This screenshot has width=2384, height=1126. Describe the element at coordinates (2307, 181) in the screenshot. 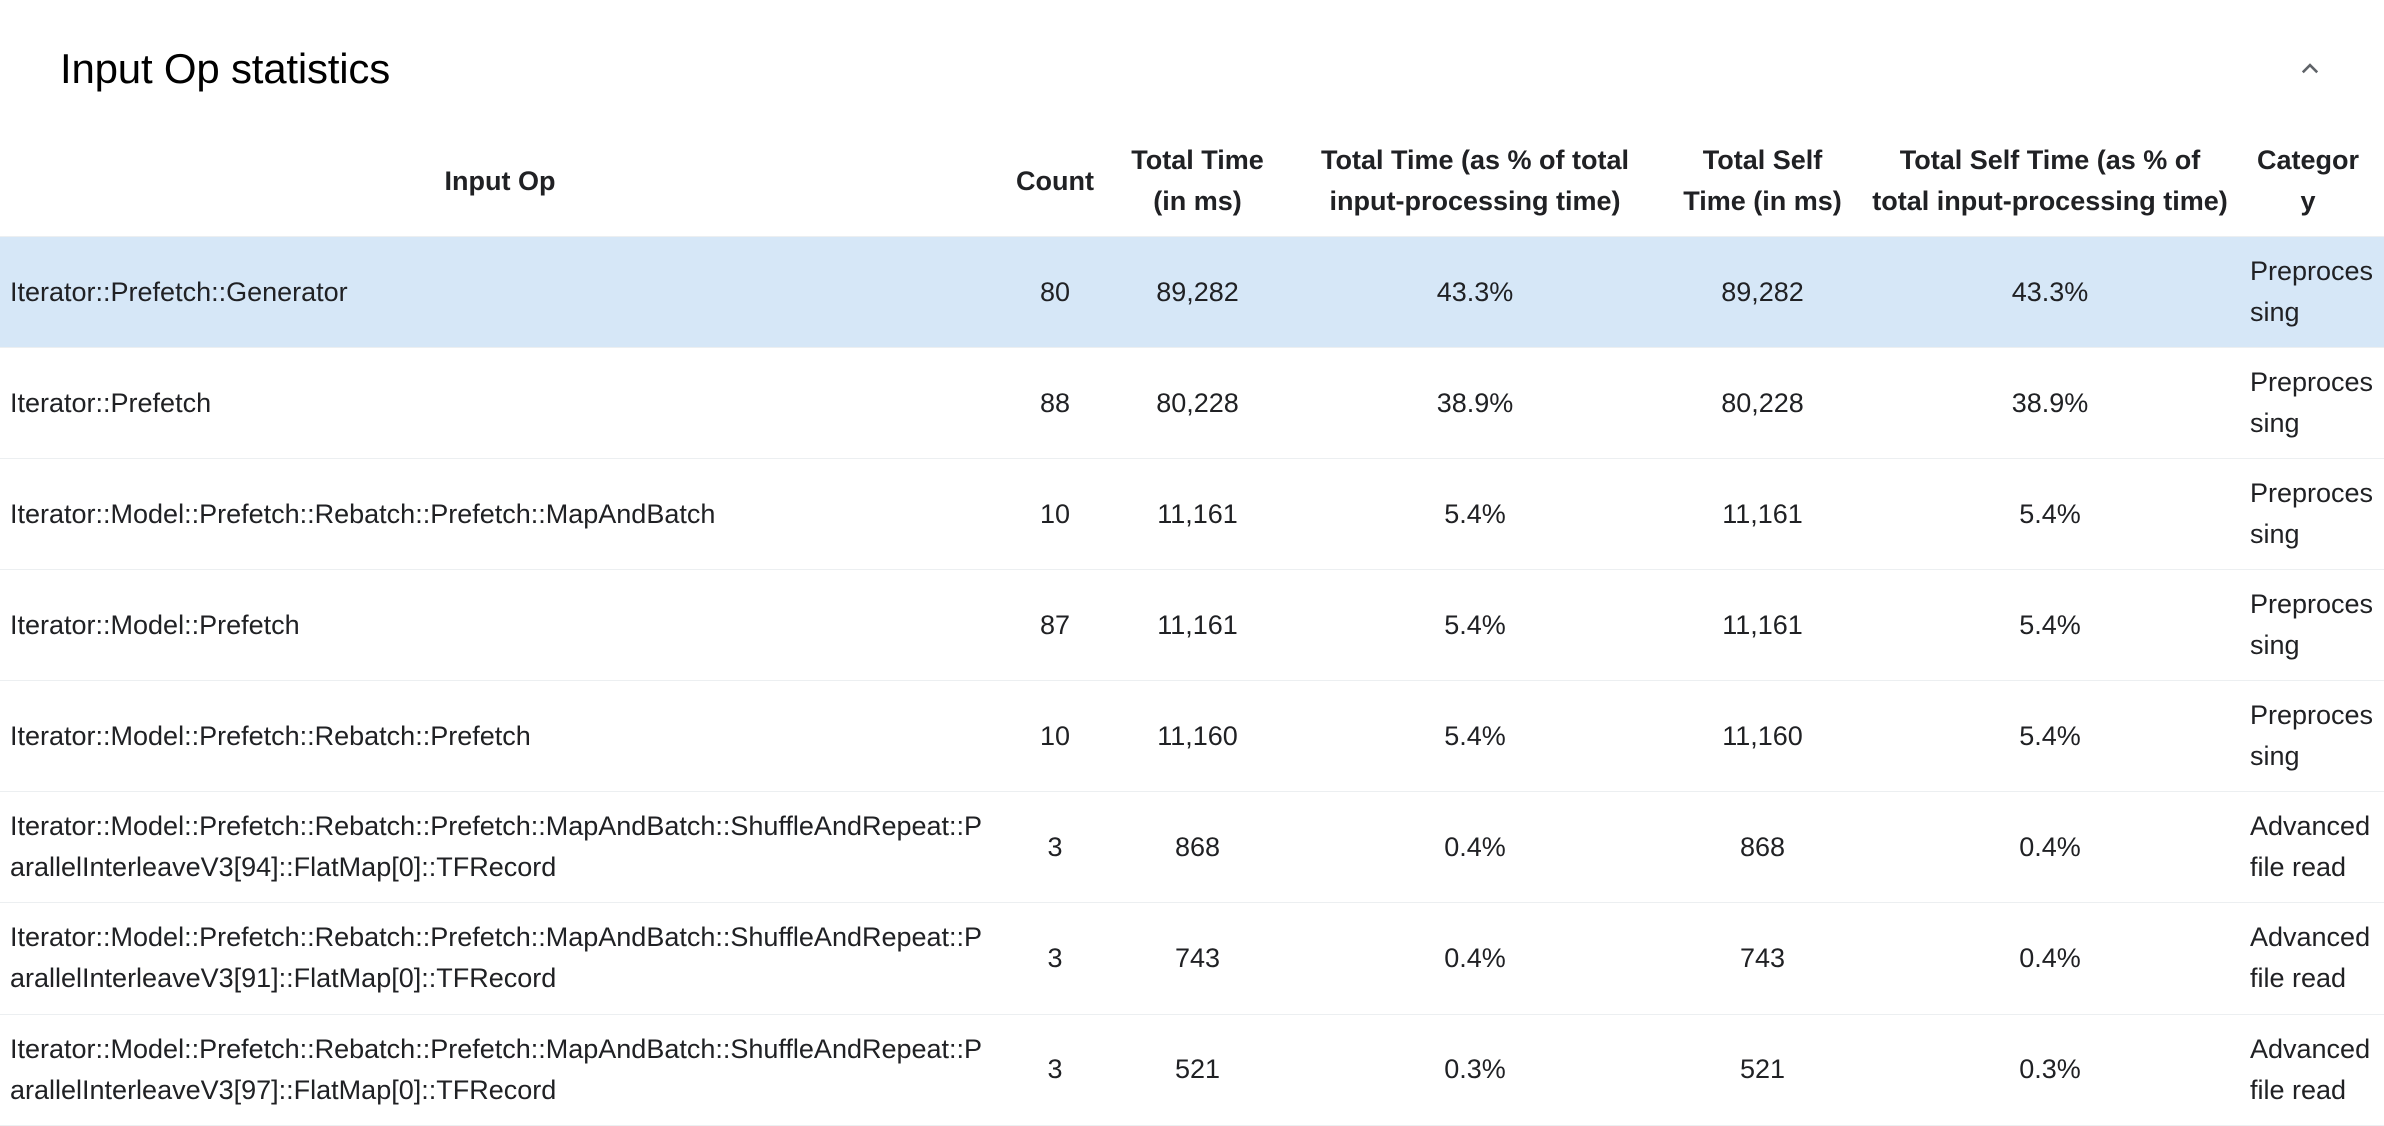

I see `column-header-category: Category` at that location.